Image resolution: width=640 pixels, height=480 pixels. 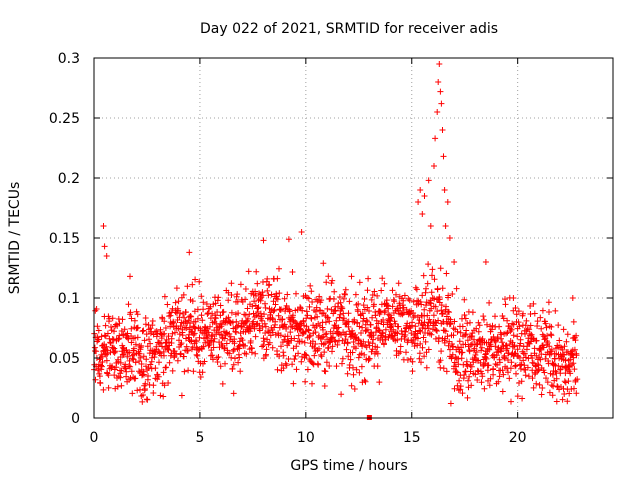 What do you see at coordinates (306, 438) in the screenshot?
I see `x-tick-label: 10` at bounding box center [306, 438].